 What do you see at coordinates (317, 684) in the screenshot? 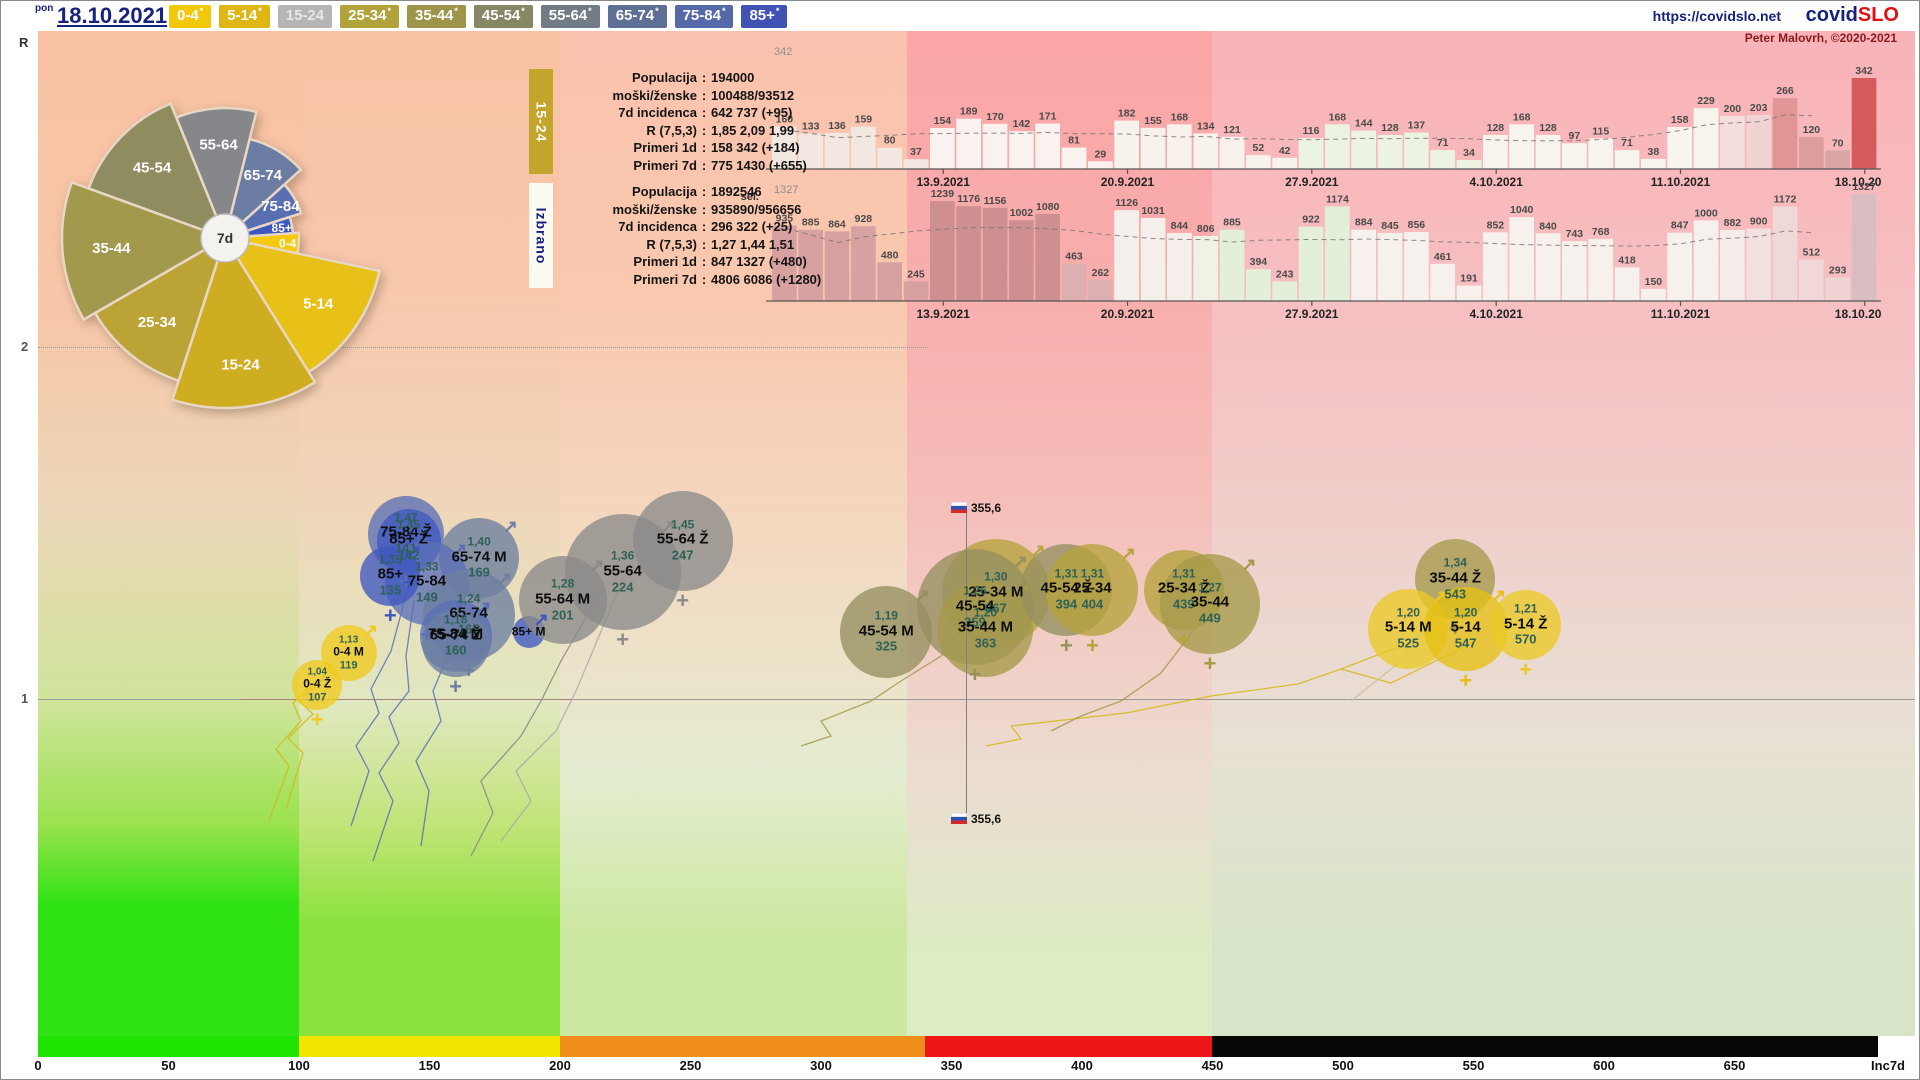
I see `bubble-0-4ž` at bounding box center [317, 684].